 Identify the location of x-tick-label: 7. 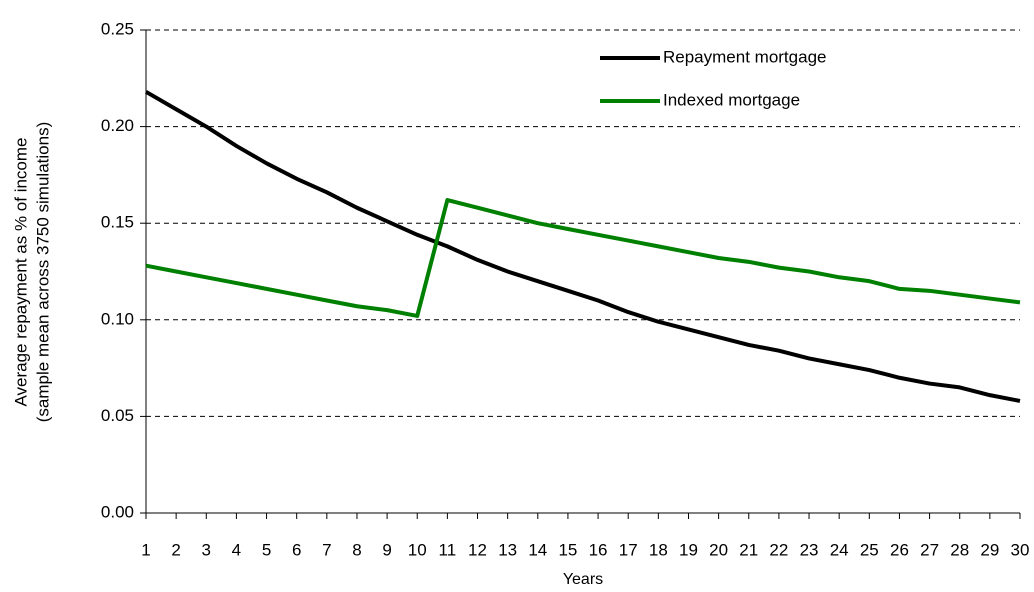
(326, 549).